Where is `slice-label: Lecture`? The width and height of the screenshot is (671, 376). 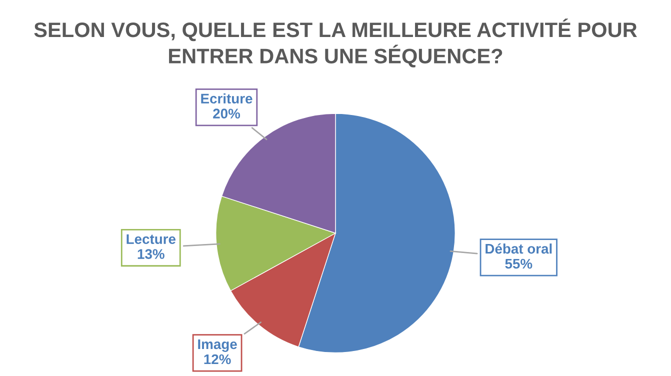
slice-label: Lecture is located at coordinates (151, 239).